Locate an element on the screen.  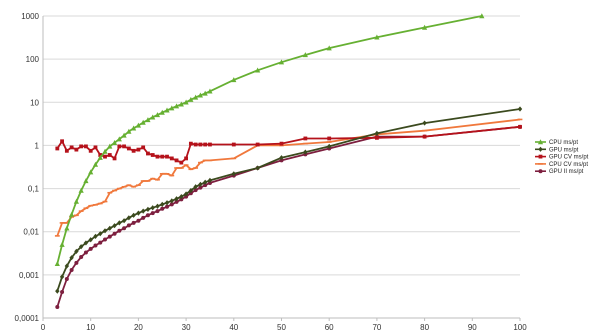
x-tick-label: 90 is located at coordinates (472, 327).